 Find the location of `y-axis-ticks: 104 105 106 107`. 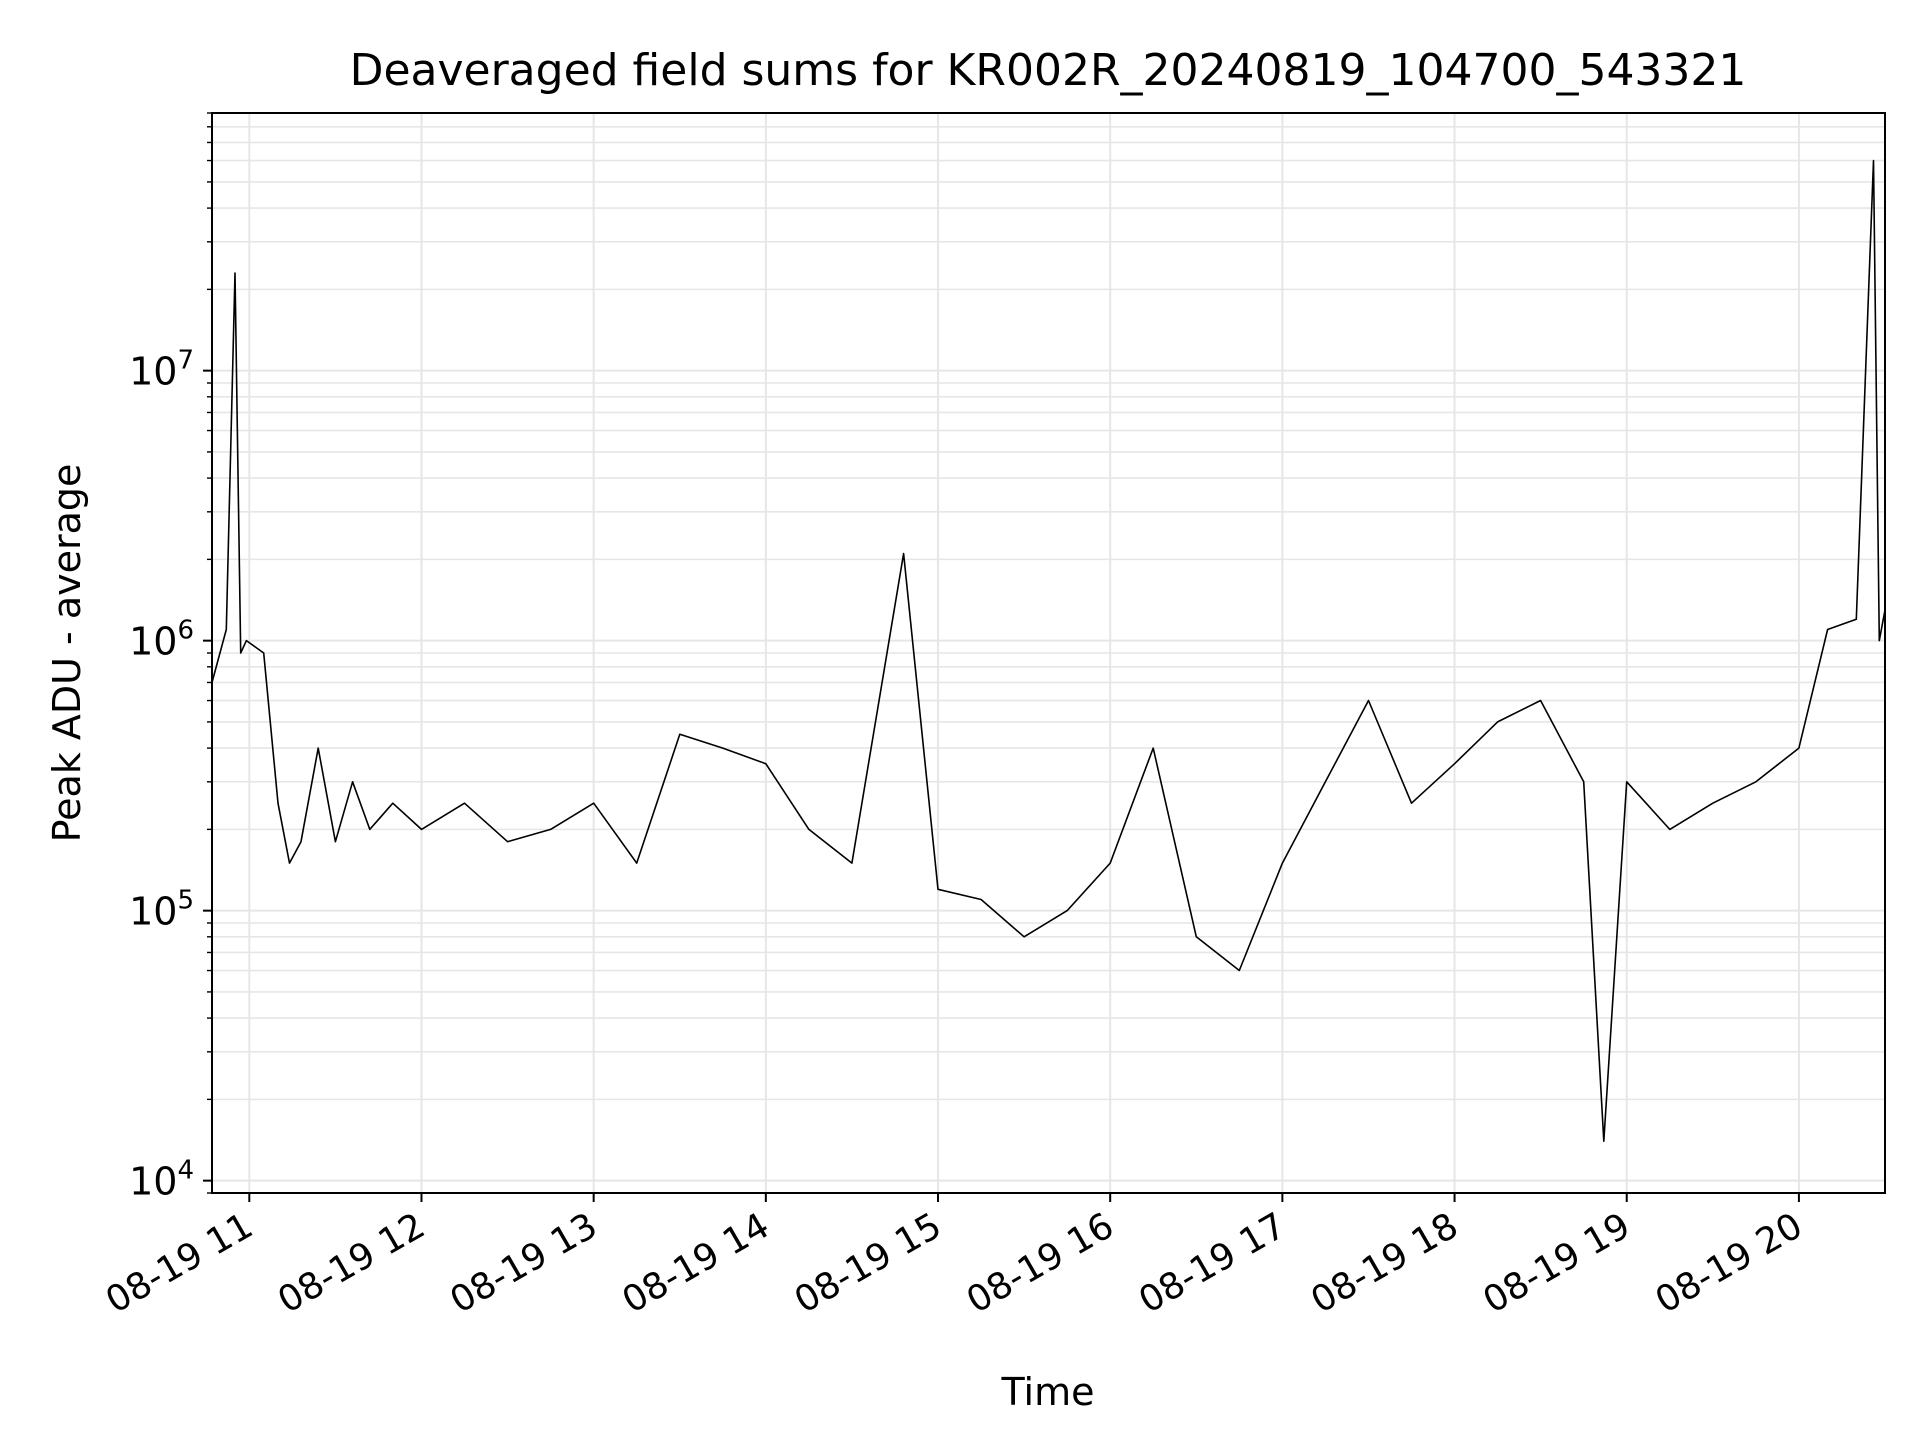

y-axis-ticks: 104 105 106 107 is located at coordinates (170, 658).